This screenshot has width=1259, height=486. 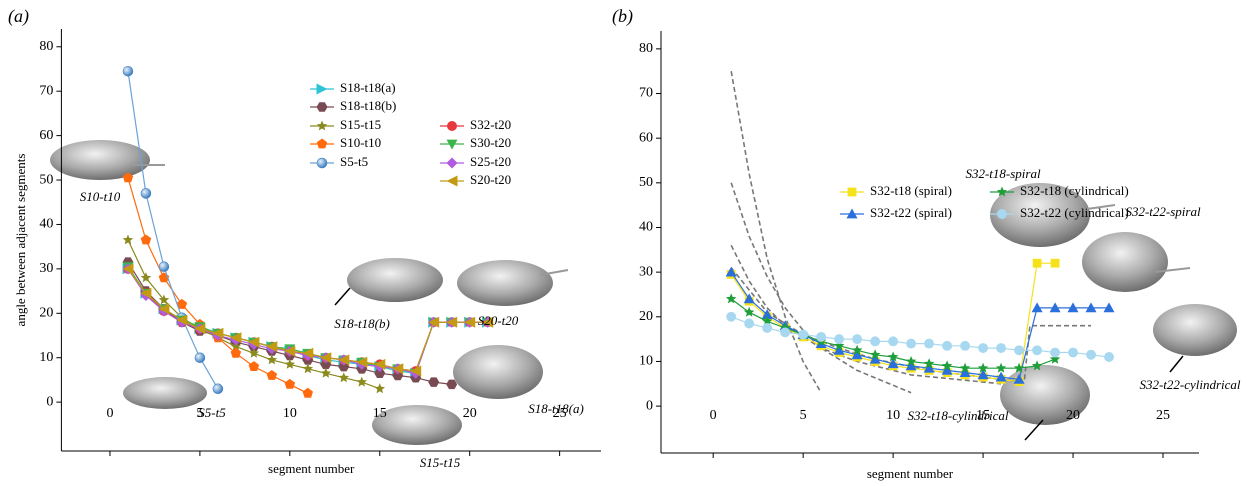 I want to click on annotation: S32-t22-cylindrical, so click(x=1189, y=384).